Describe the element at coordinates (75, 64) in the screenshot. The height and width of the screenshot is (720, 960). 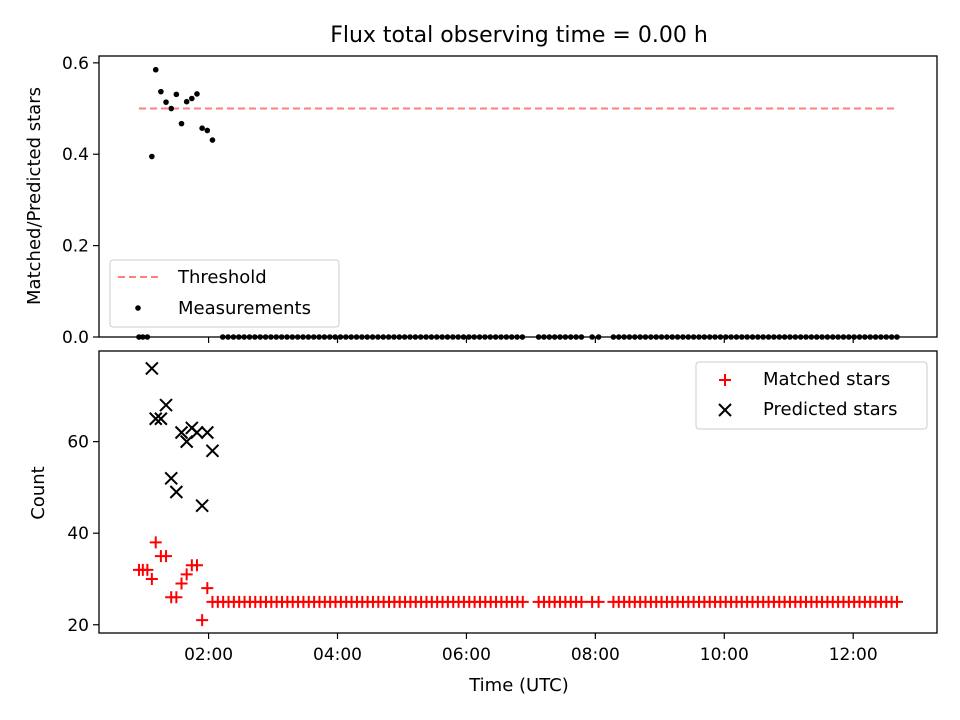
I see `top-y-tick-label: 0.6` at that location.